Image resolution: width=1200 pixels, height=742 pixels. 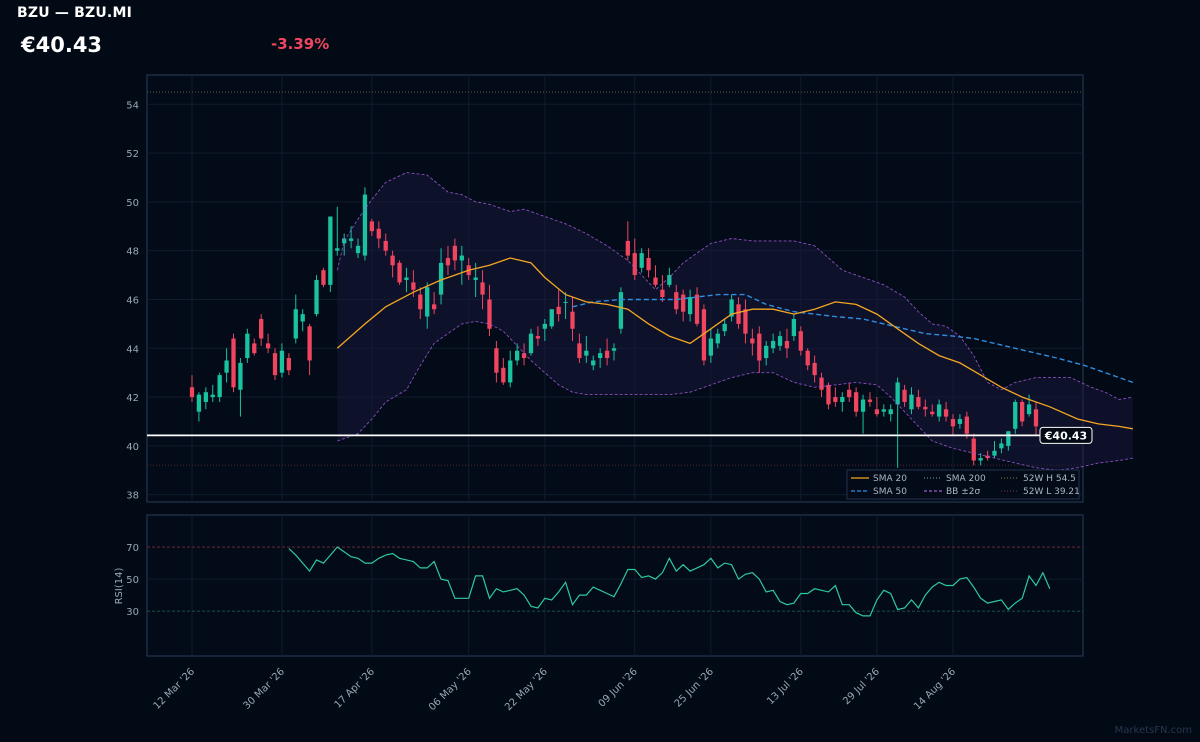 What do you see at coordinates (300, 44) in the screenshot?
I see `price-change: -3.39%` at bounding box center [300, 44].